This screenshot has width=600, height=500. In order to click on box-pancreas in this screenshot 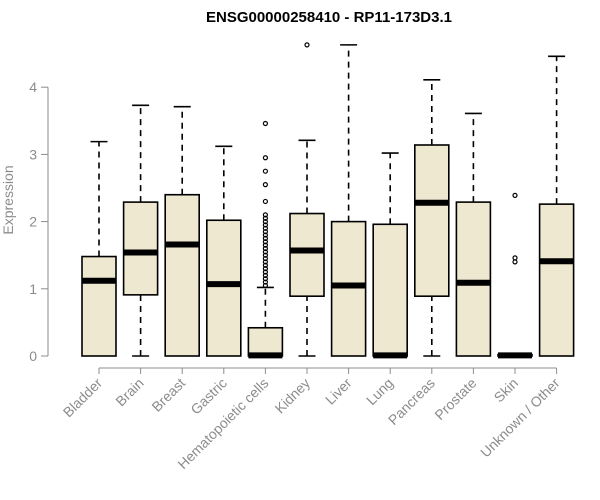, I will do `click(431, 218)`.